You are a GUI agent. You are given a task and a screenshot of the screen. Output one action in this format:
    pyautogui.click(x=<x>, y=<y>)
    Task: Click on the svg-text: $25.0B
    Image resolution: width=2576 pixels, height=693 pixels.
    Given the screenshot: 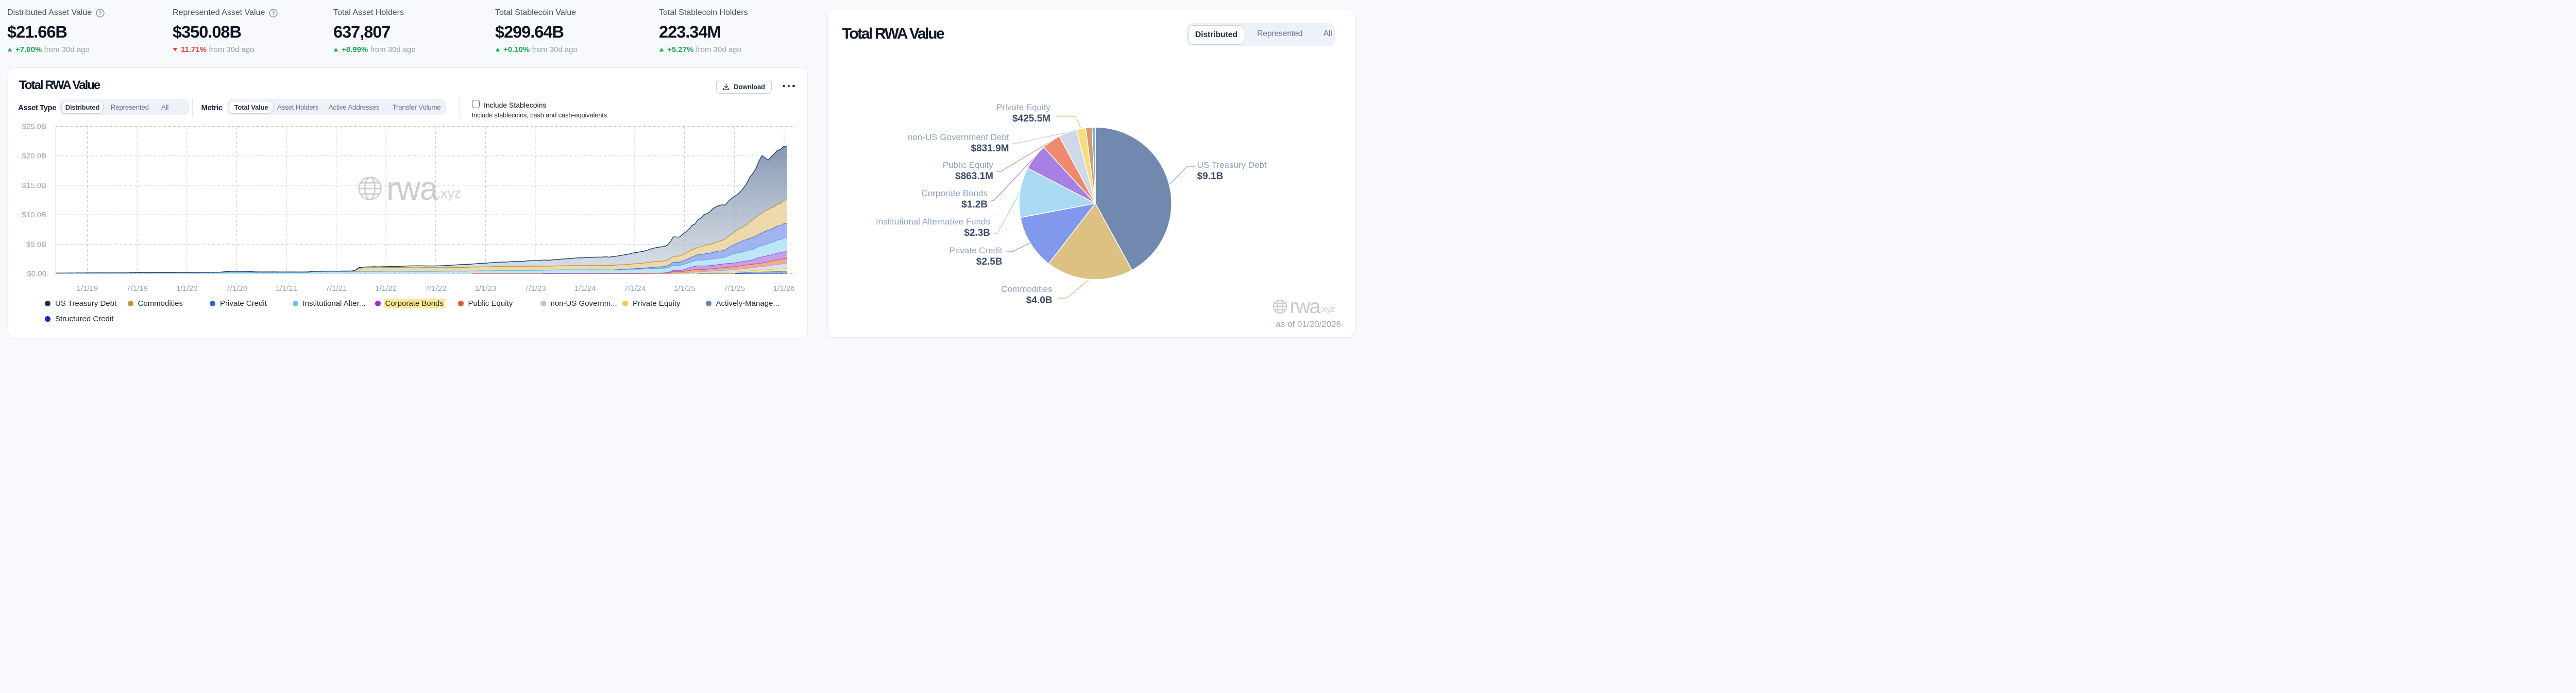 What is the action you would take?
    pyautogui.click(x=34, y=126)
    